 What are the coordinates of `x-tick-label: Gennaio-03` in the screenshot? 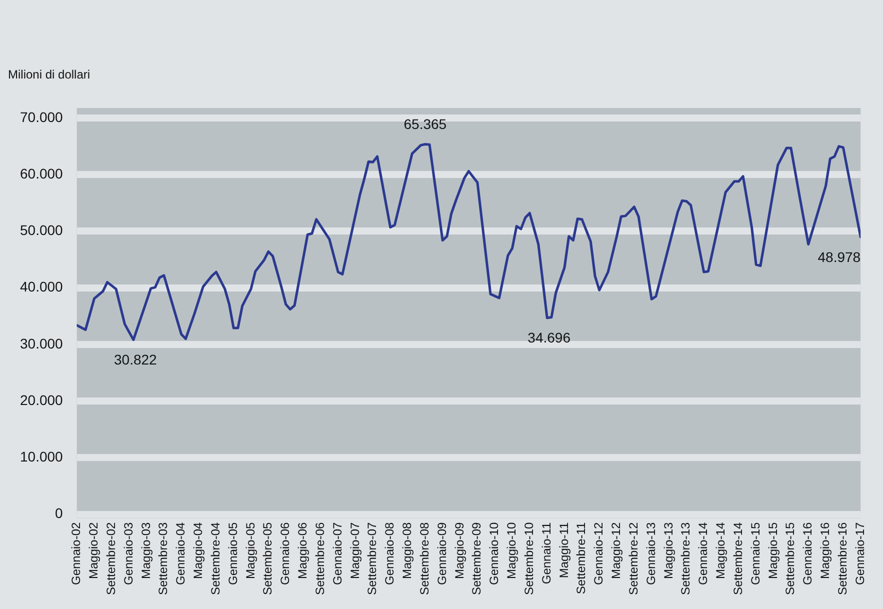 It's located at (128, 554).